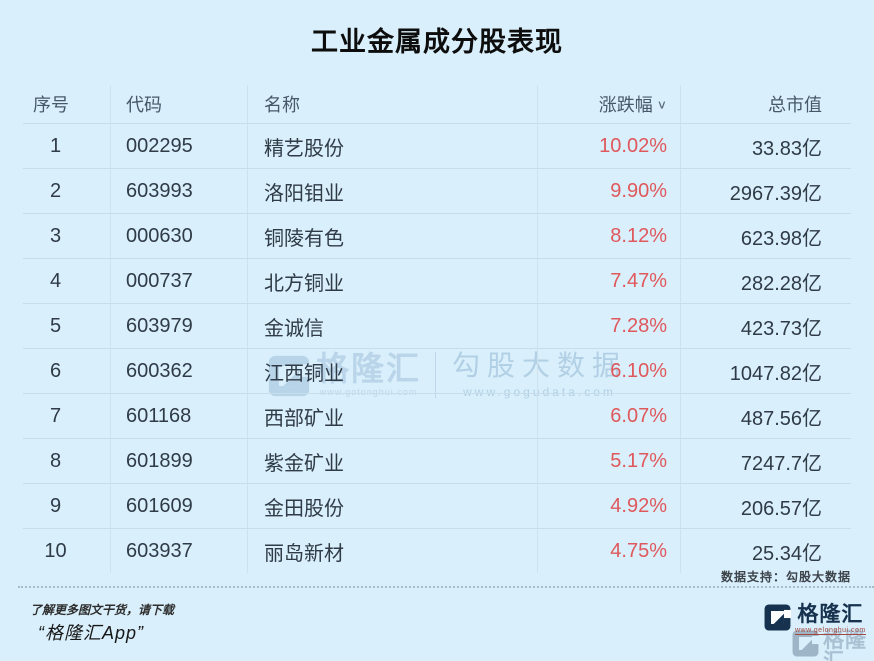  Describe the element at coordinates (392, 461) in the screenshot. I see `stock-name: 紫金矿业` at that location.